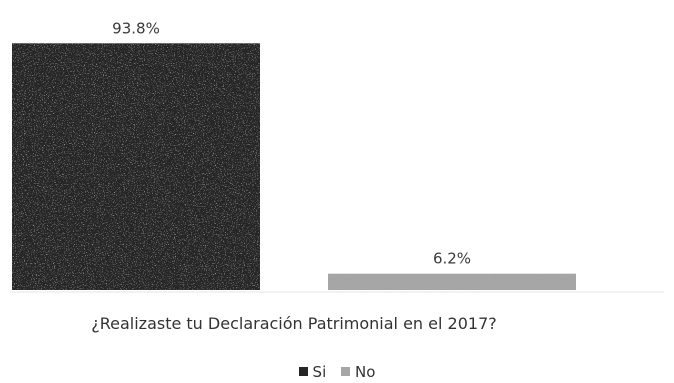  What do you see at coordinates (303, 371) in the screenshot?
I see `legend-swatch-si` at bounding box center [303, 371].